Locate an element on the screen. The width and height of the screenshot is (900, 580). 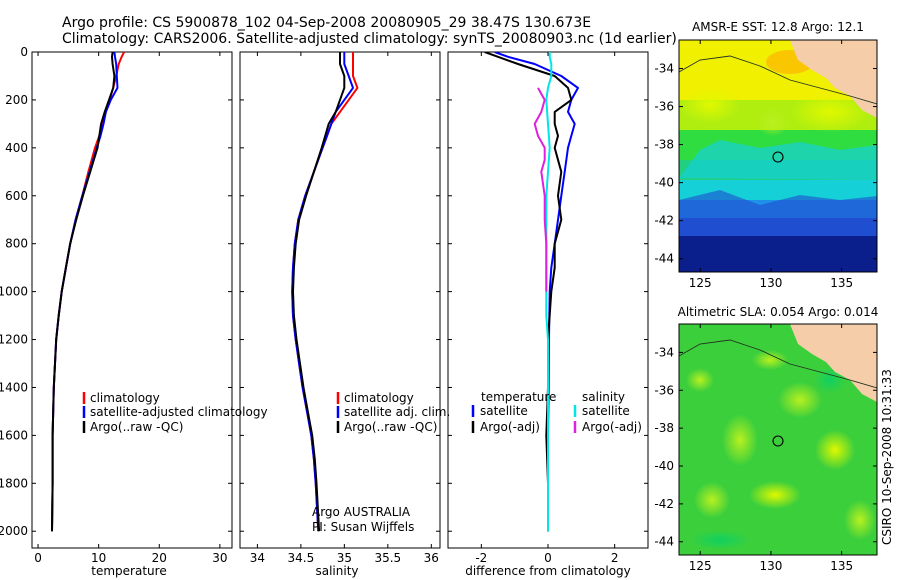
legend-label: satellite-adjusted climatology is located at coordinates (179, 412).